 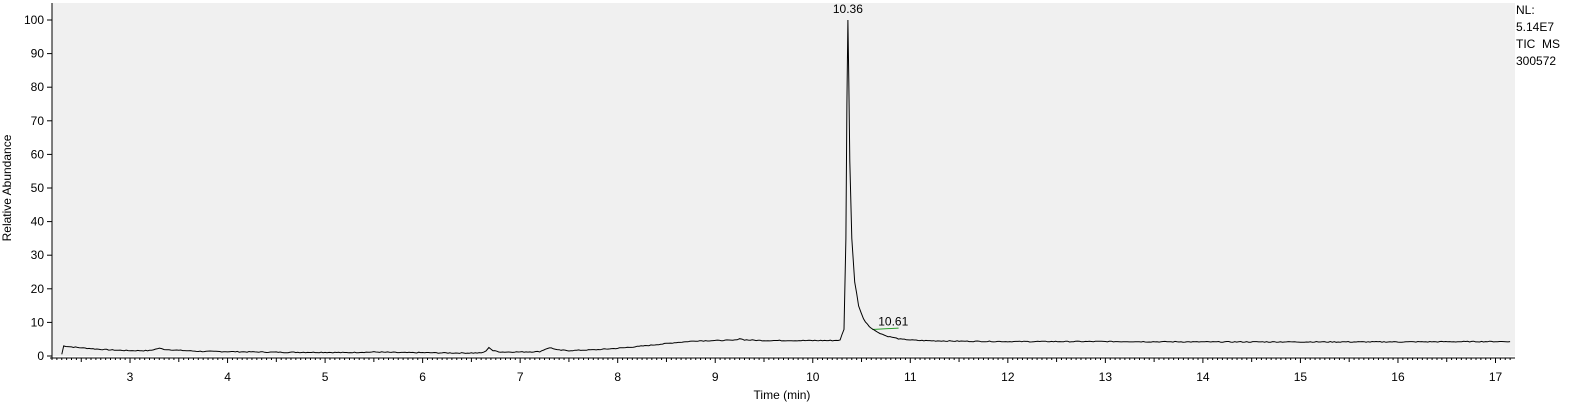 What do you see at coordinates (1008, 377) in the screenshot?
I see `x-tick-label: 12` at bounding box center [1008, 377].